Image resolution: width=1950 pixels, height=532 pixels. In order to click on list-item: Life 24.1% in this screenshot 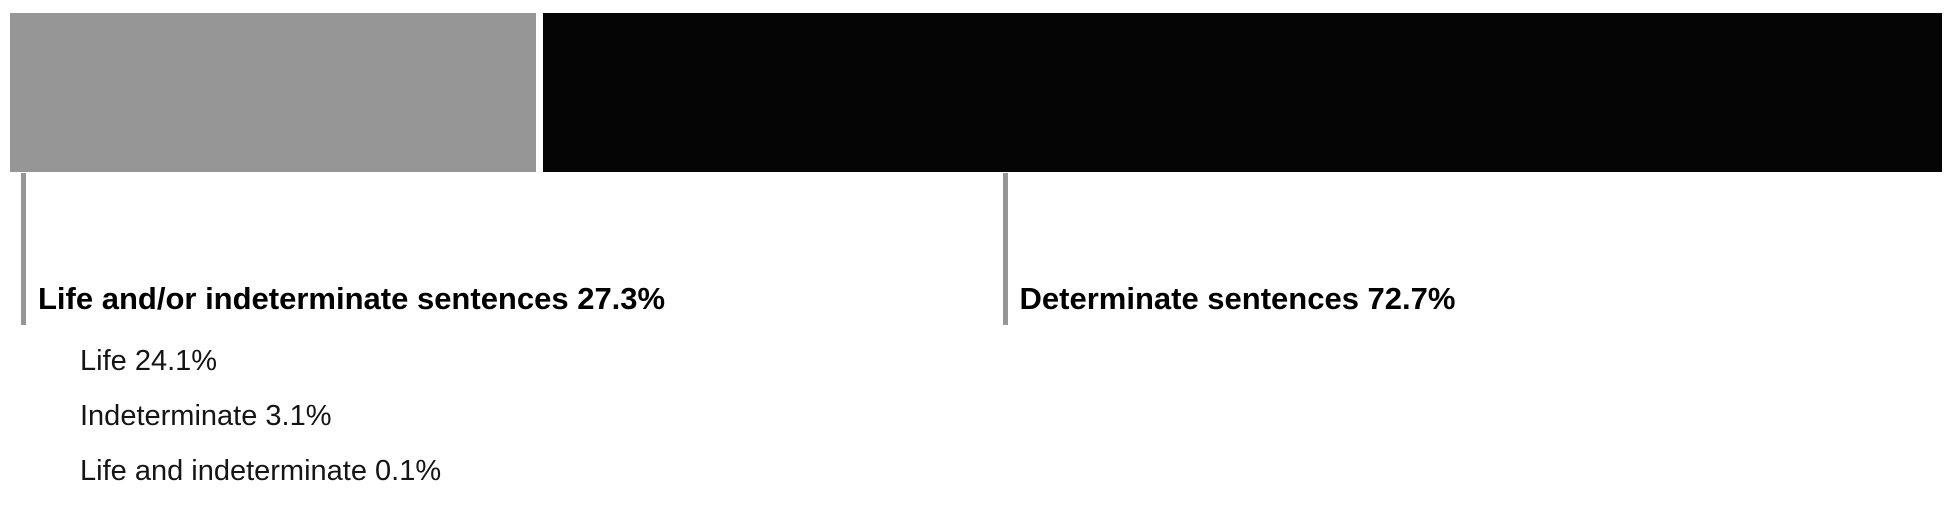, I will do `click(149, 361)`.